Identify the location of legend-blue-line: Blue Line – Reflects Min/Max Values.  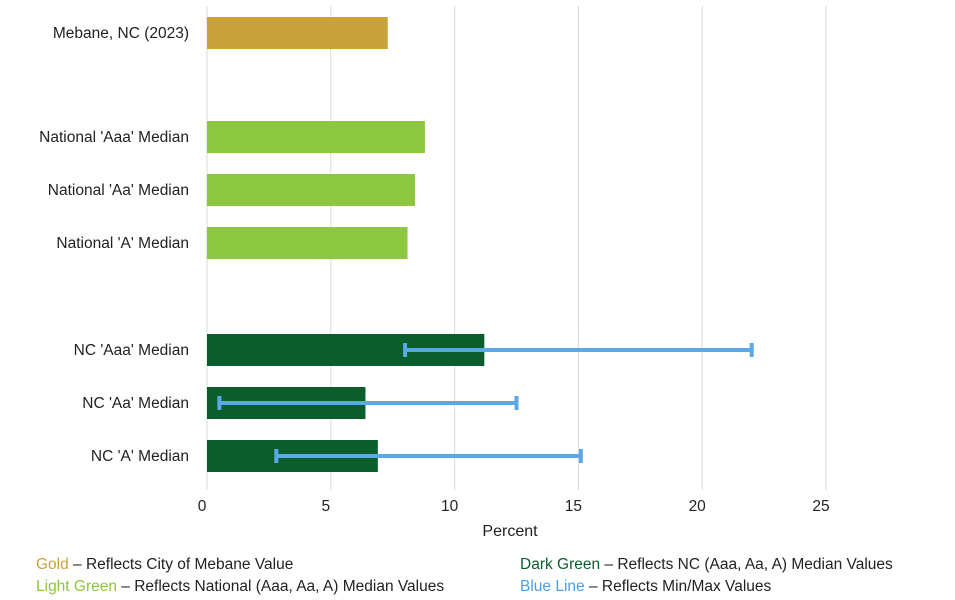
(645, 587).